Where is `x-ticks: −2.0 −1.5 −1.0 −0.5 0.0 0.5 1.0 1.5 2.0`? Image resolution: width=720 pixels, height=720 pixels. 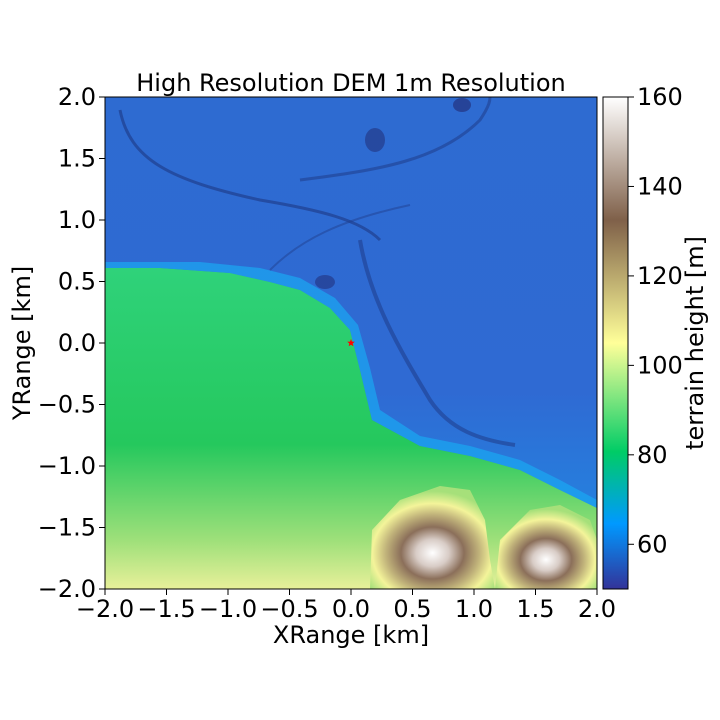
x-ticks: −2.0 −1.5 −1.0 −0.5 0.0 0.5 1.0 1.5 2.0 is located at coordinates (346, 606).